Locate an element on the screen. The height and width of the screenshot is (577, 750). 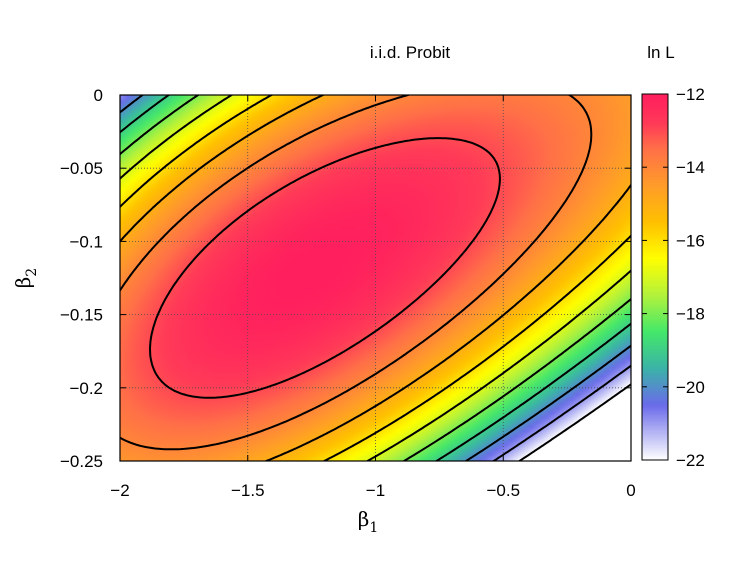
colorbar-tick-label-0: −12 is located at coordinates (690, 94).